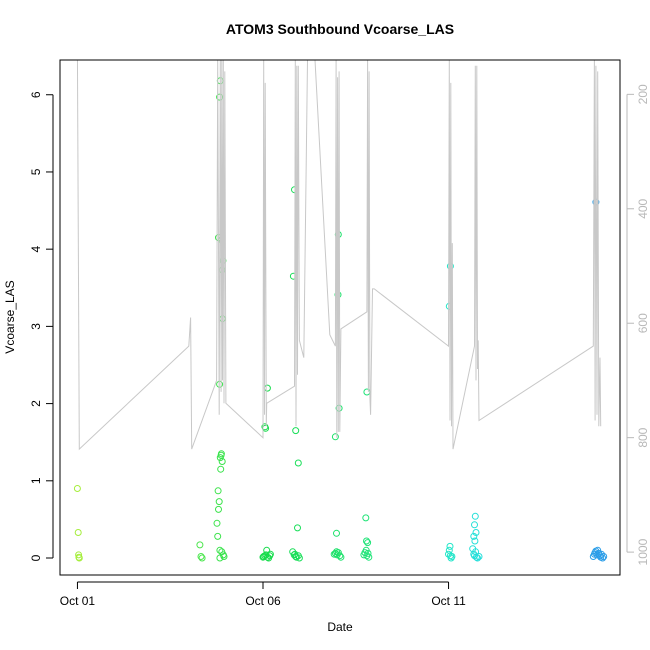  Describe the element at coordinates (36, 557) in the screenshot. I see `y-tick-label: 0` at that location.